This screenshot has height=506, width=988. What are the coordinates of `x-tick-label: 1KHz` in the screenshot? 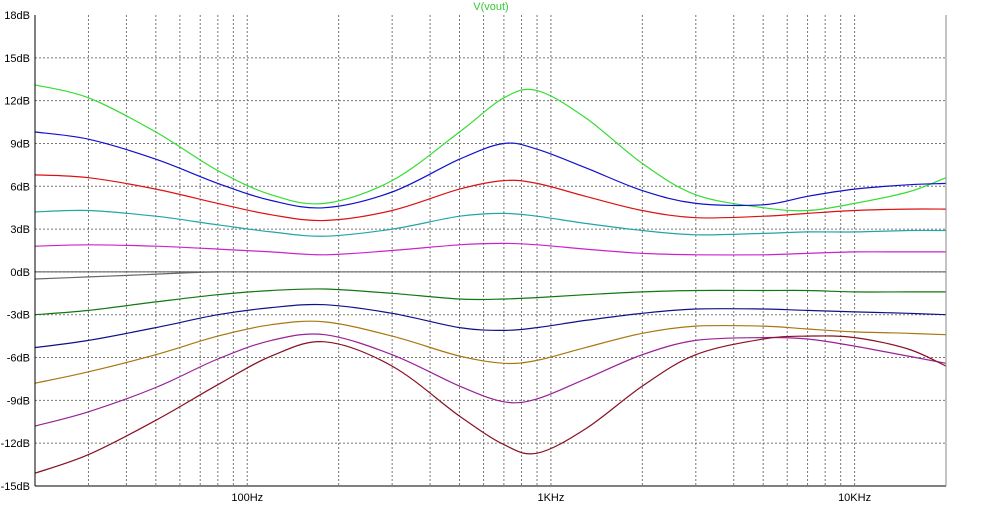 It's located at (550, 498).